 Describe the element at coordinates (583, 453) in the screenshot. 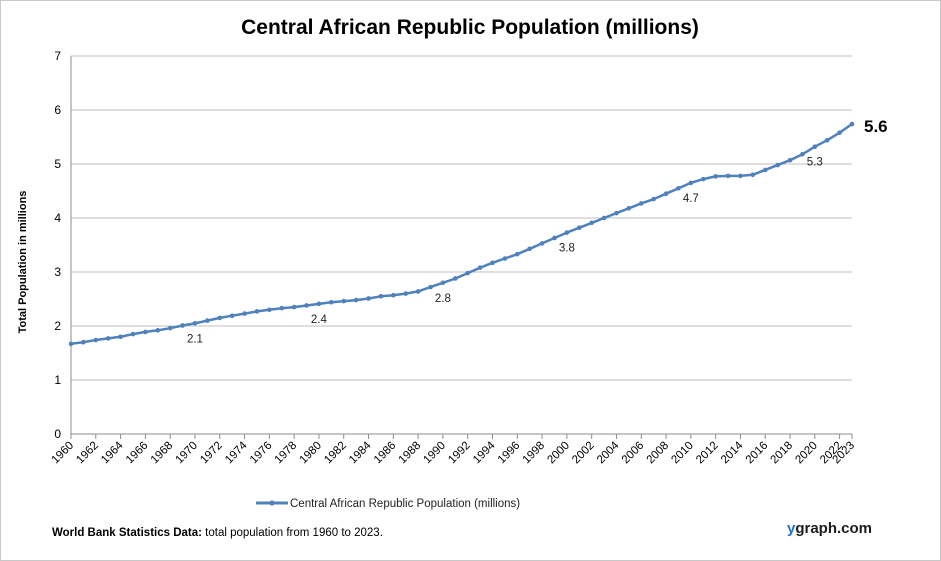

I see `x-tick-label: 2002` at that location.